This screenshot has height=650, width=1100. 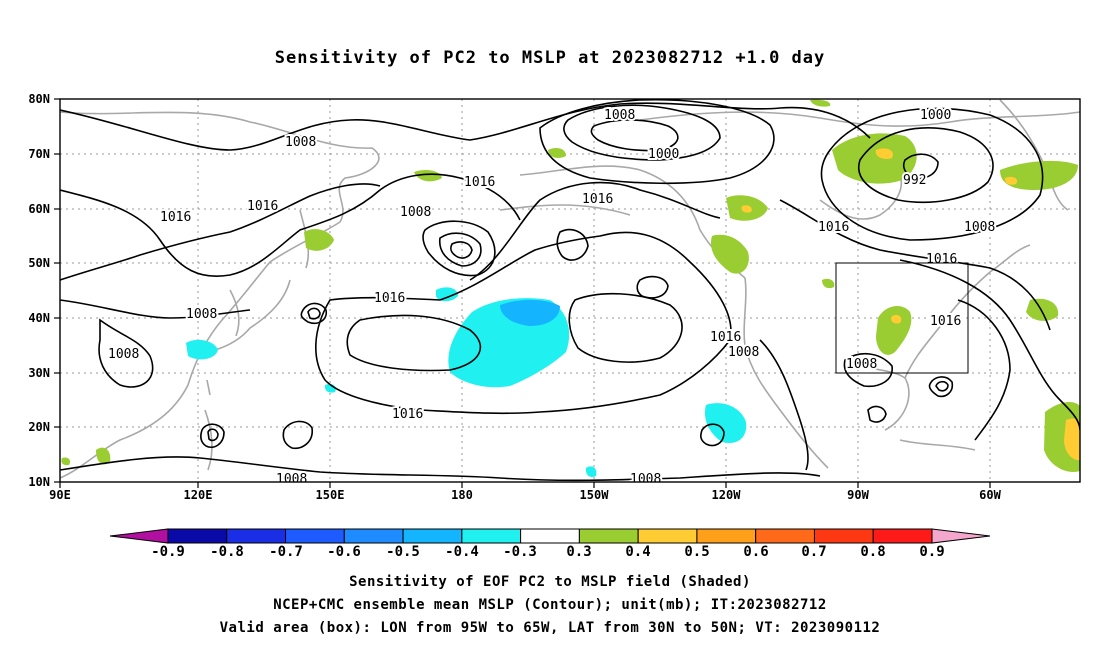 What do you see at coordinates (941, 387) in the screenshot?
I see `contour-hurricane-outer` at bounding box center [941, 387].